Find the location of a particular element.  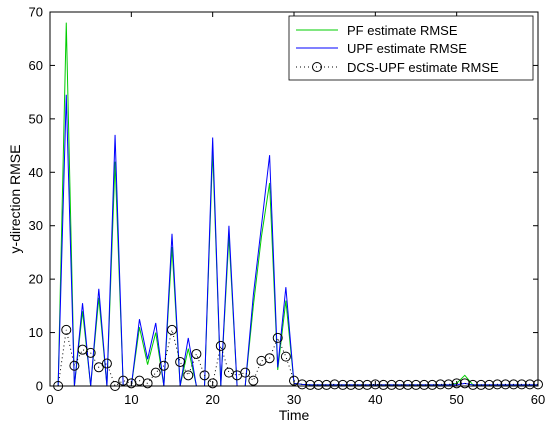

y-axis-label: y-direction RMSE is located at coordinates (15, 199).